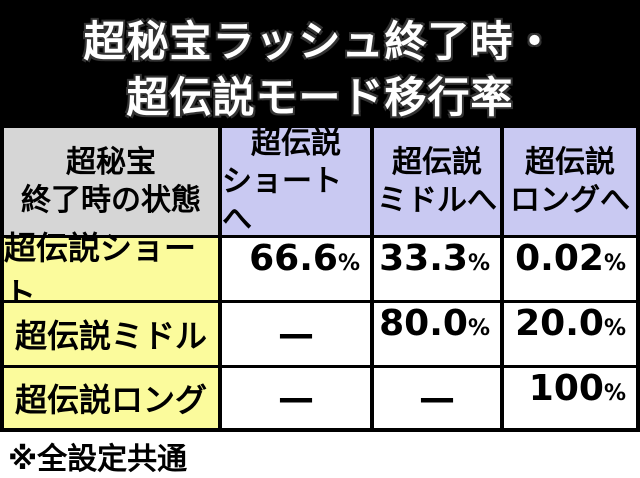 The width and height of the screenshot is (640, 478). Describe the element at coordinates (100, 271) in the screenshot. I see `row-label-text: 超伝説ショート` at that location.